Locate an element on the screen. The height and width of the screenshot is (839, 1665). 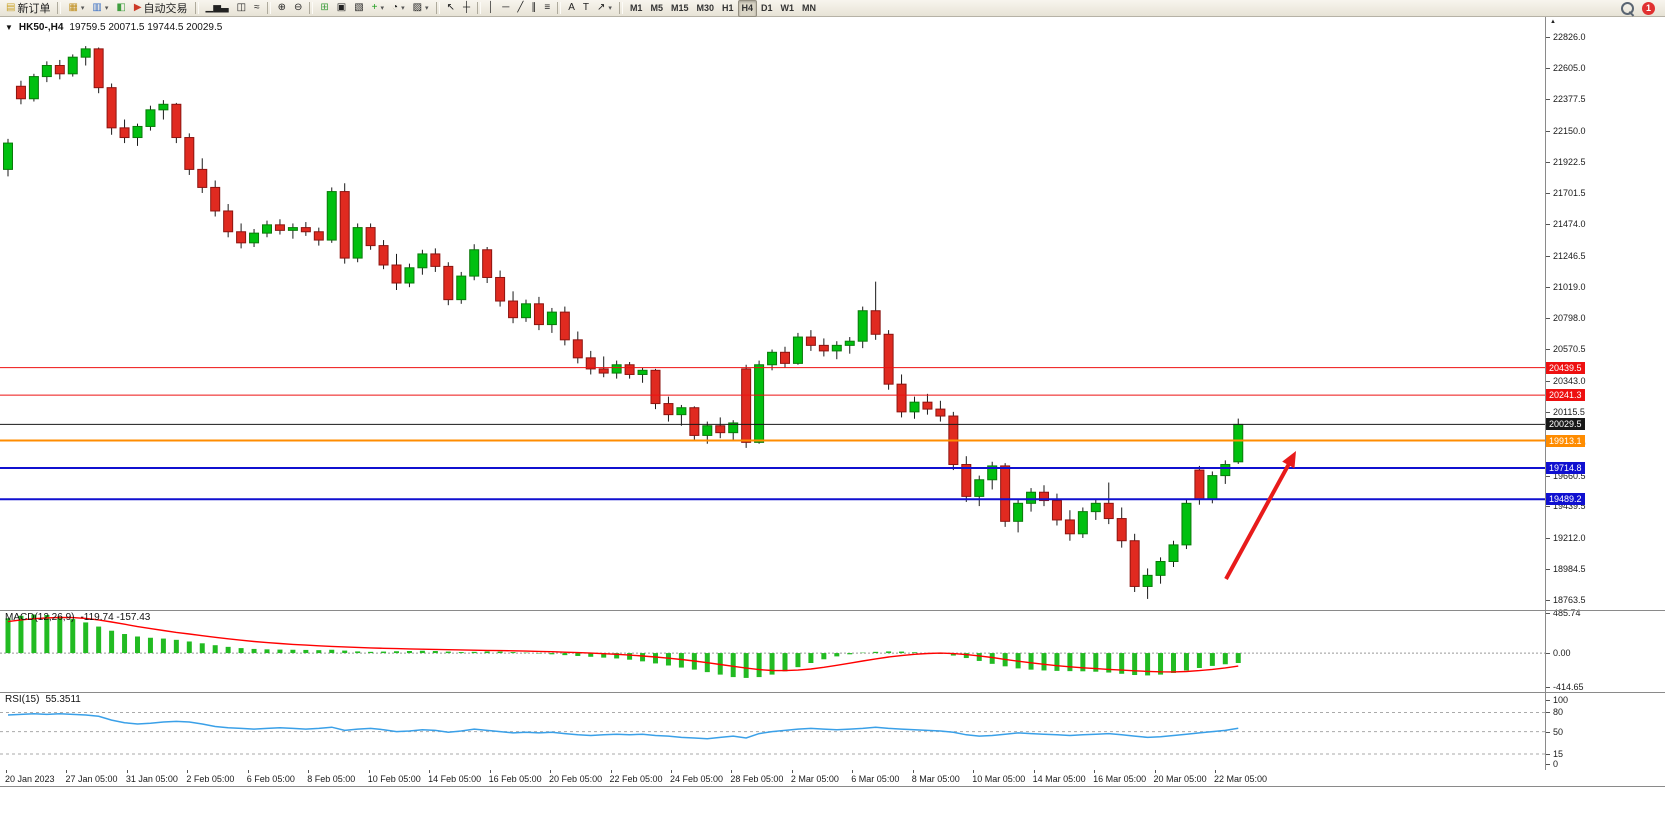
cursor-icon: ↖ is located at coordinates (451, 8).